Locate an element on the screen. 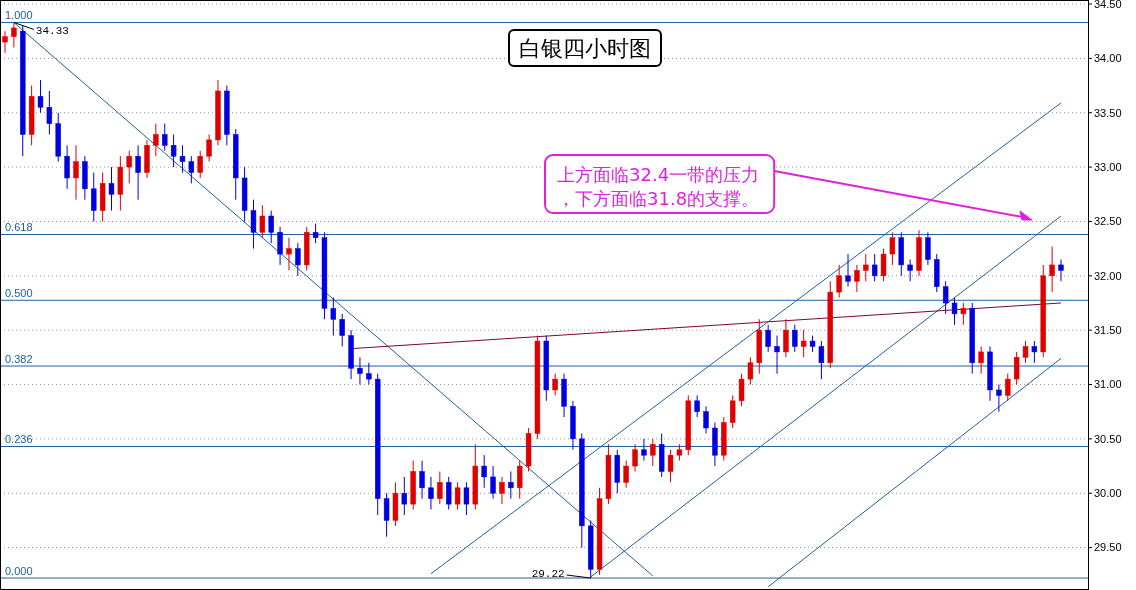 Image resolution: width=1136 pixels, height=590 pixels. y-tick-label: 31.50 is located at coordinates (1108, 330).